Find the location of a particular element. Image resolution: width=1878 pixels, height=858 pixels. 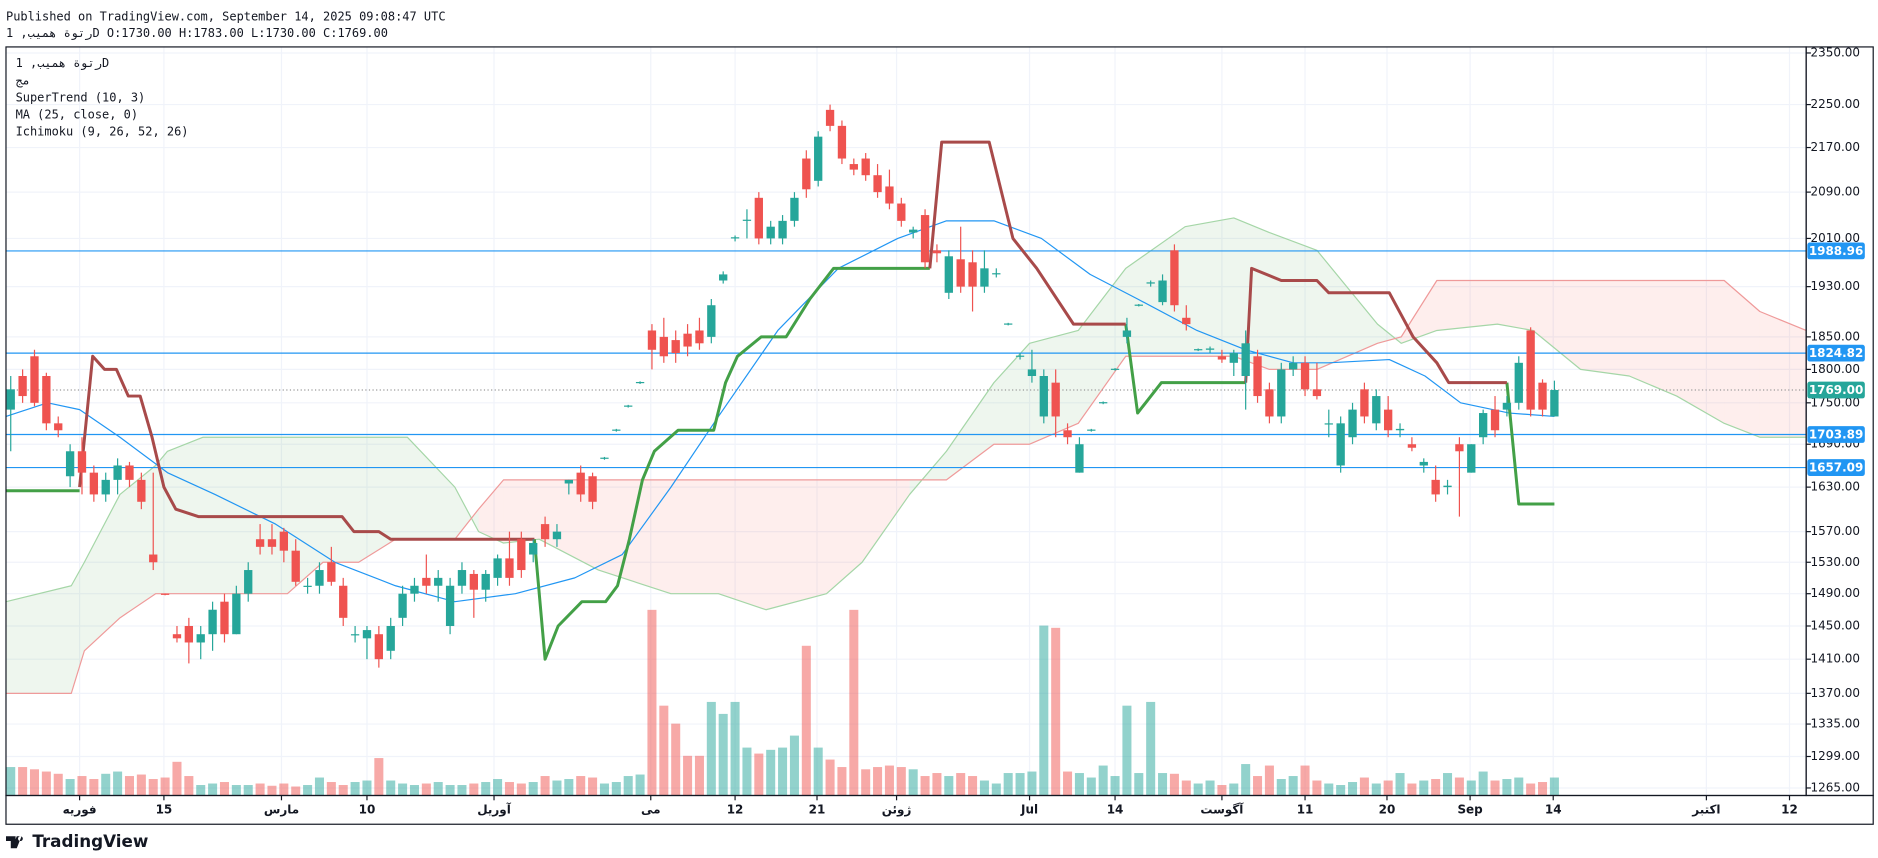

price-label: 1703.89 is located at coordinates (1836, 435).